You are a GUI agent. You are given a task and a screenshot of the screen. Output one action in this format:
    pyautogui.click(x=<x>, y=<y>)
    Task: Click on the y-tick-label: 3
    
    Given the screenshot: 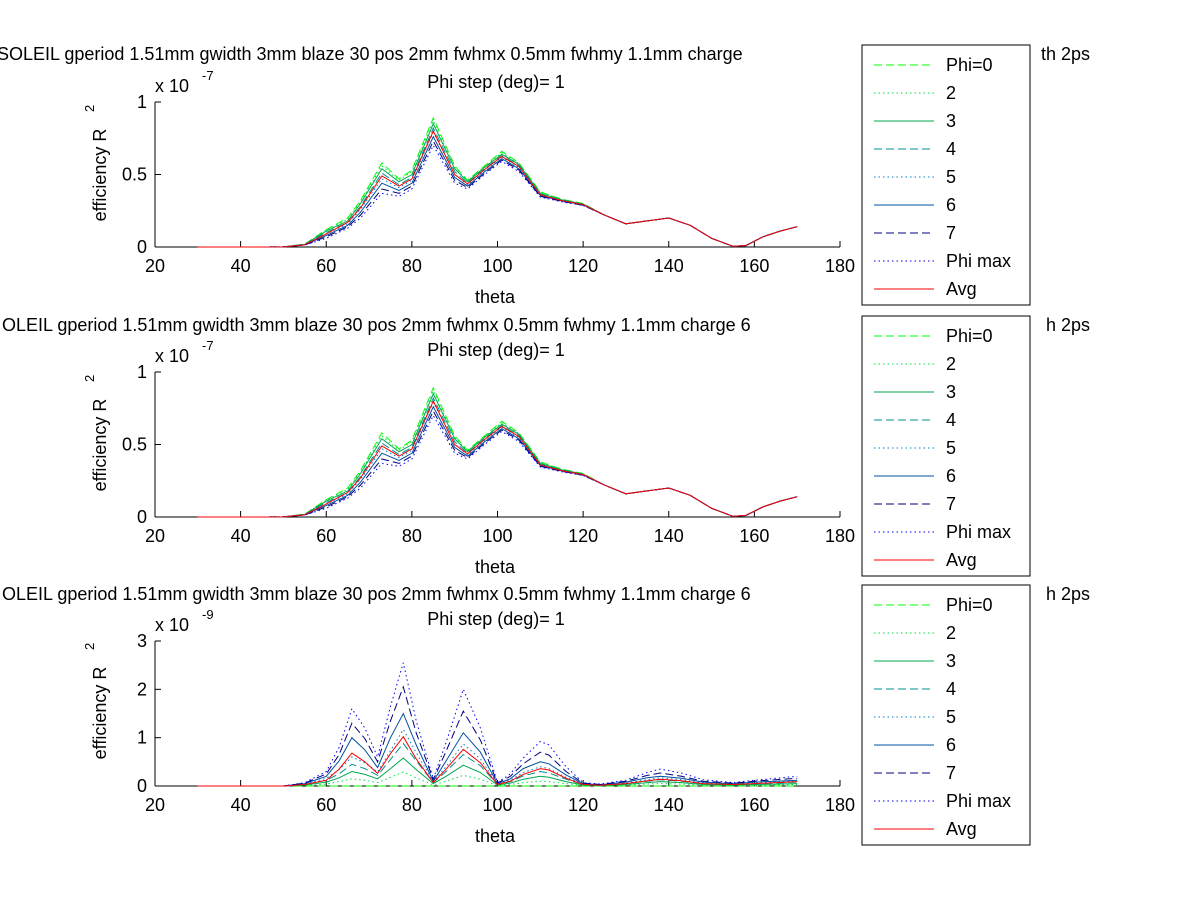 What is the action you would take?
    pyautogui.click(x=142, y=641)
    